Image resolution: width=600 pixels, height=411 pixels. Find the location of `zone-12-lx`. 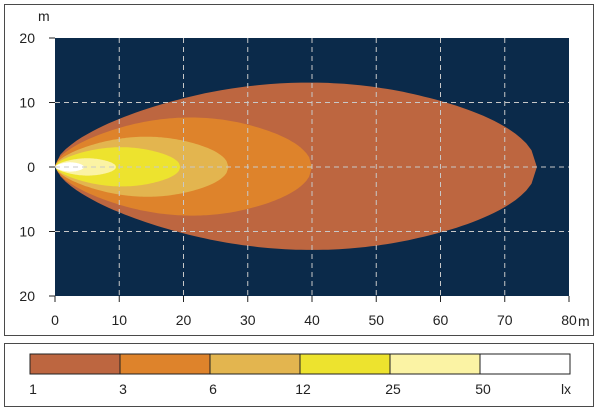

zone-12-lx is located at coordinates (118, 167).